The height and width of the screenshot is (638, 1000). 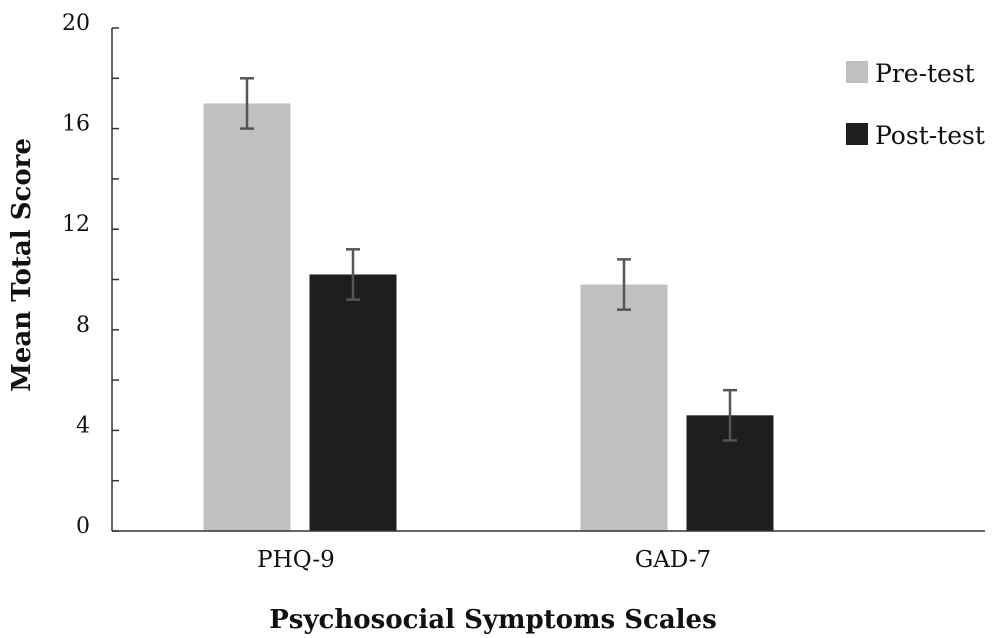 What do you see at coordinates (76, 224) in the screenshot?
I see `y-tick-label: 12` at bounding box center [76, 224].